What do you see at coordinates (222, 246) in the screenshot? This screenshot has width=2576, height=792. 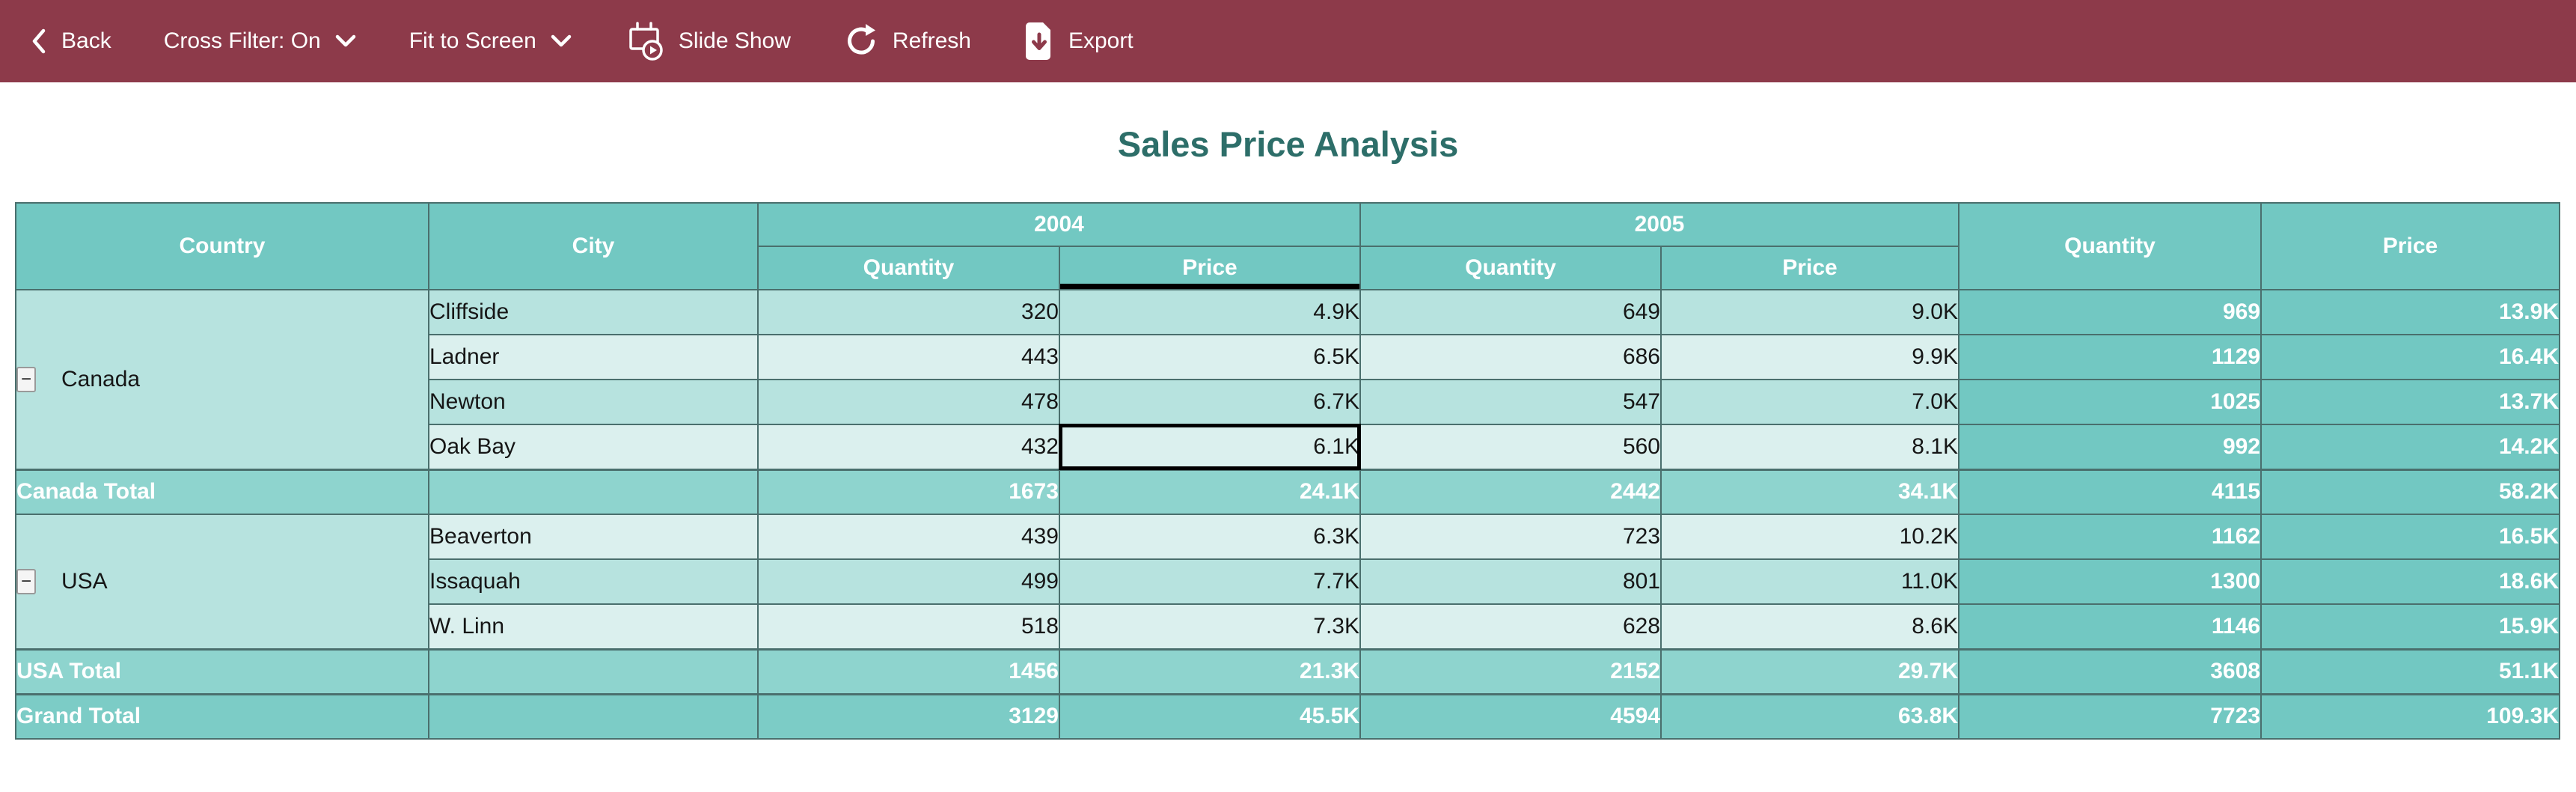 I see `column-header-country: Country` at bounding box center [222, 246].